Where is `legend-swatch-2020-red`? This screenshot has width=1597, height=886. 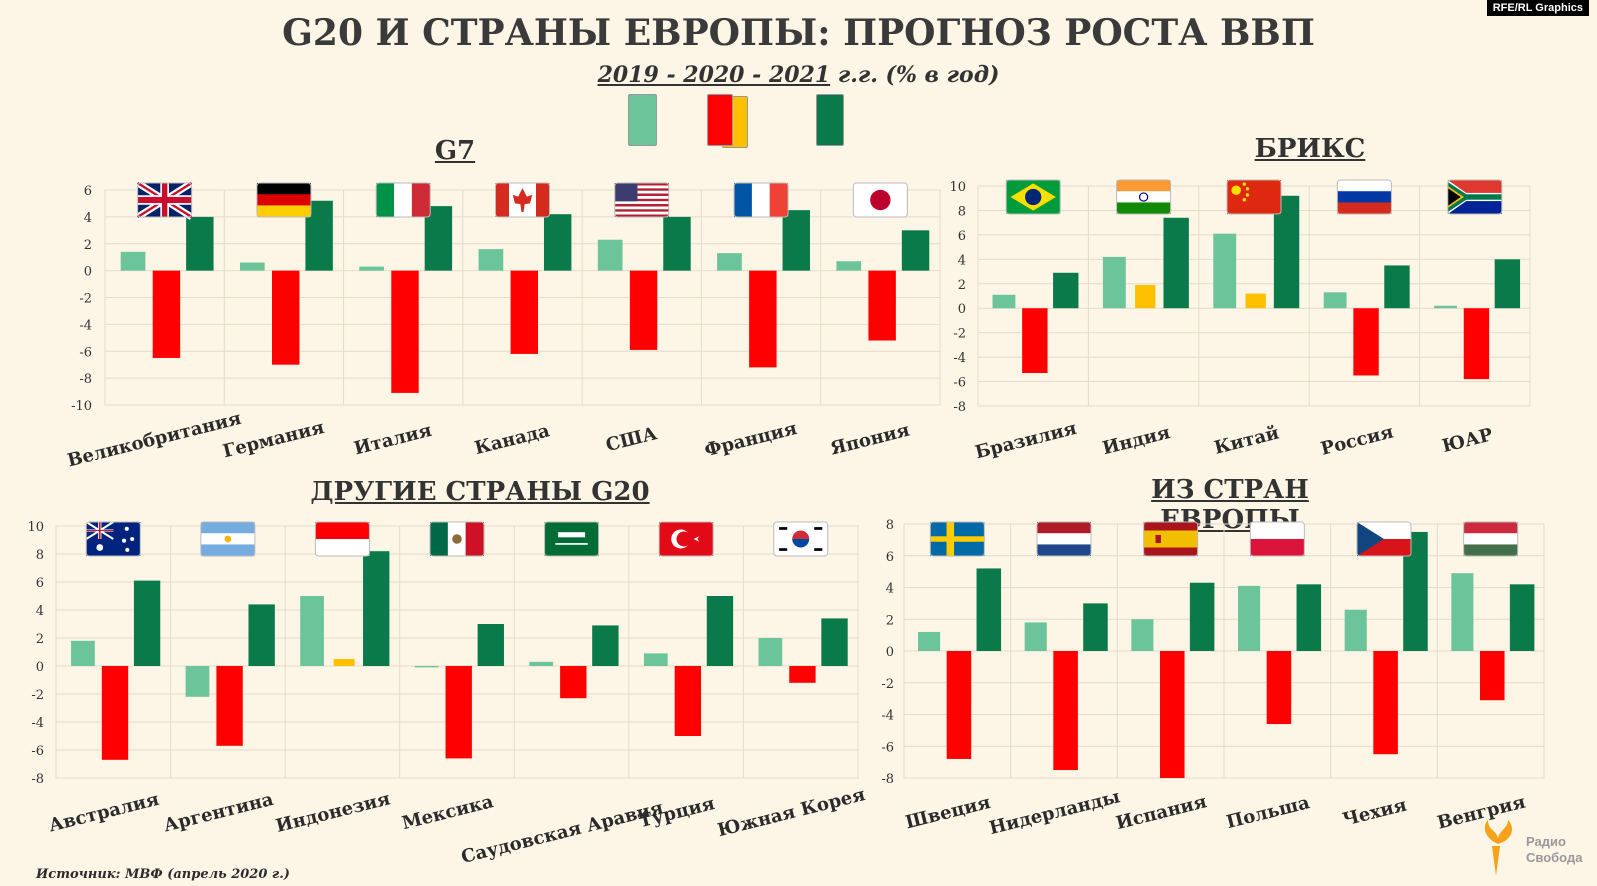
legend-swatch-2020-red is located at coordinates (720, 120).